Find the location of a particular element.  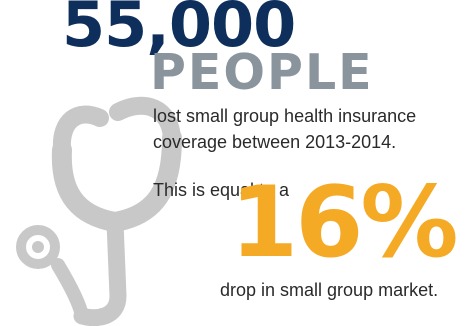

headline-number: 55,000 is located at coordinates (179, 30).